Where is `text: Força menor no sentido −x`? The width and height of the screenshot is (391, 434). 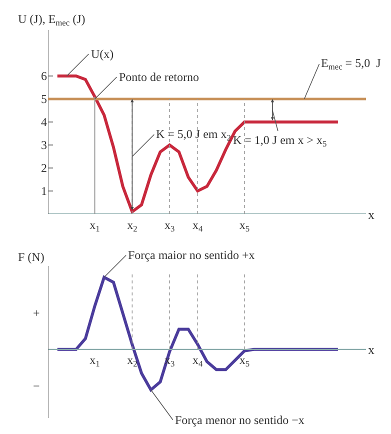
text: Força menor no sentido −x is located at coordinates (239, 420).